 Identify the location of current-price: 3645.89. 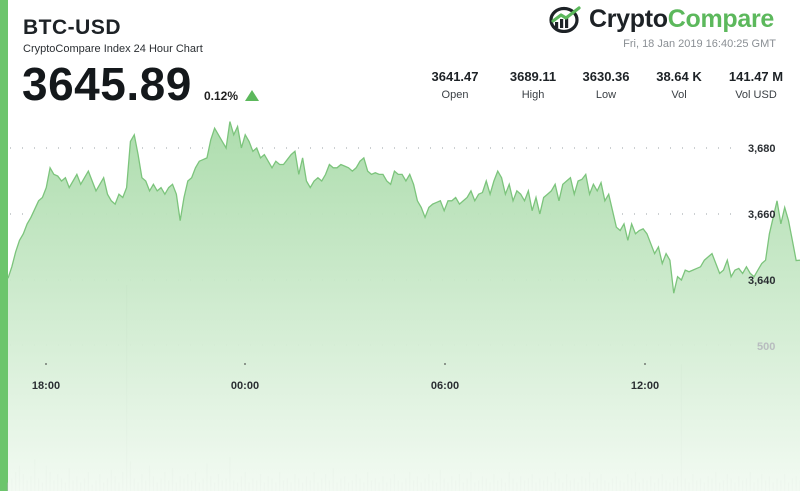
(107, 84).